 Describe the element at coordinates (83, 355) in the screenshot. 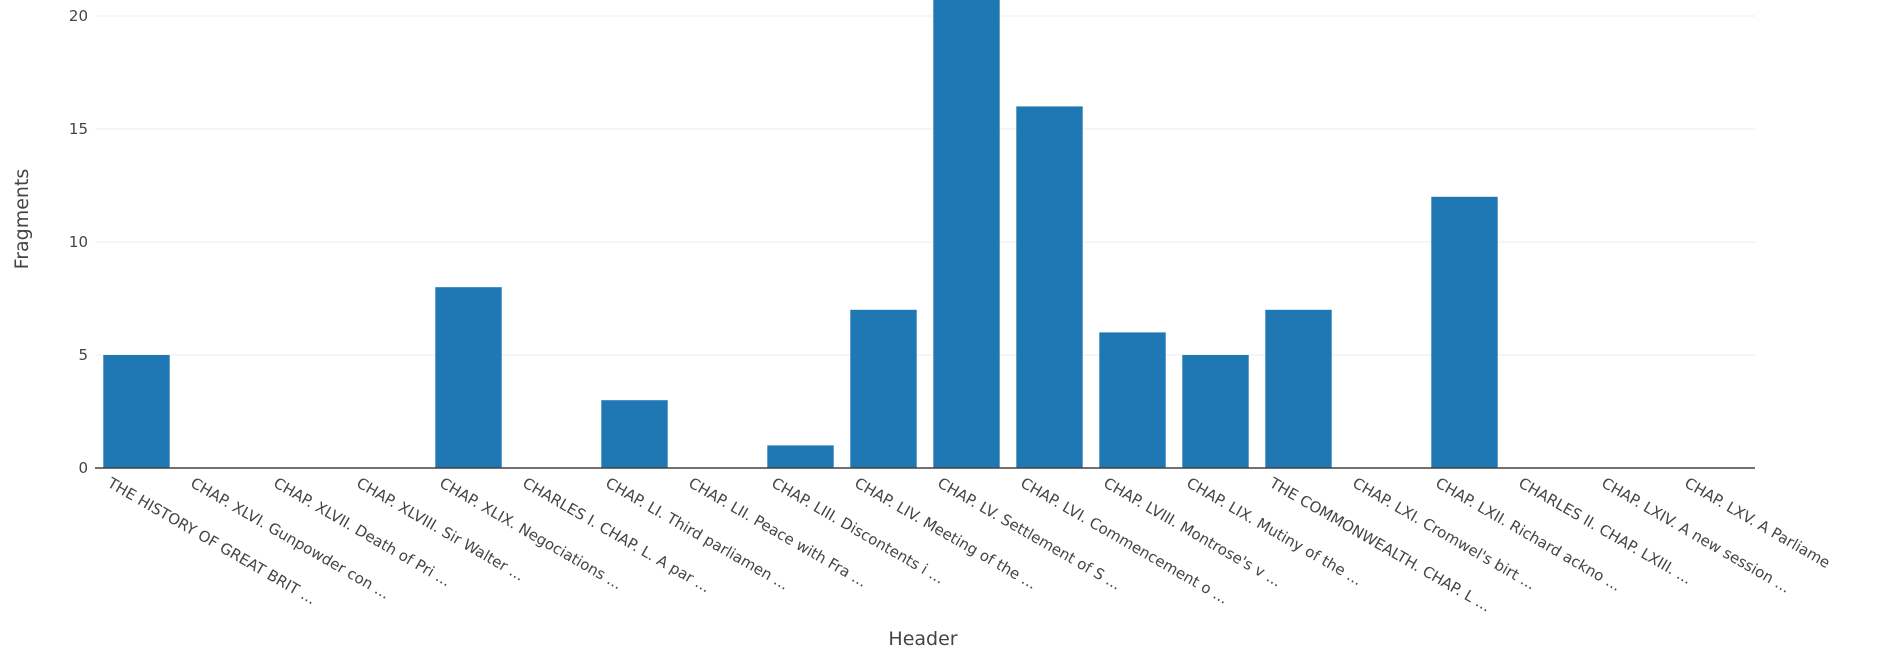

I see `y-tick-label: 5` at that location.